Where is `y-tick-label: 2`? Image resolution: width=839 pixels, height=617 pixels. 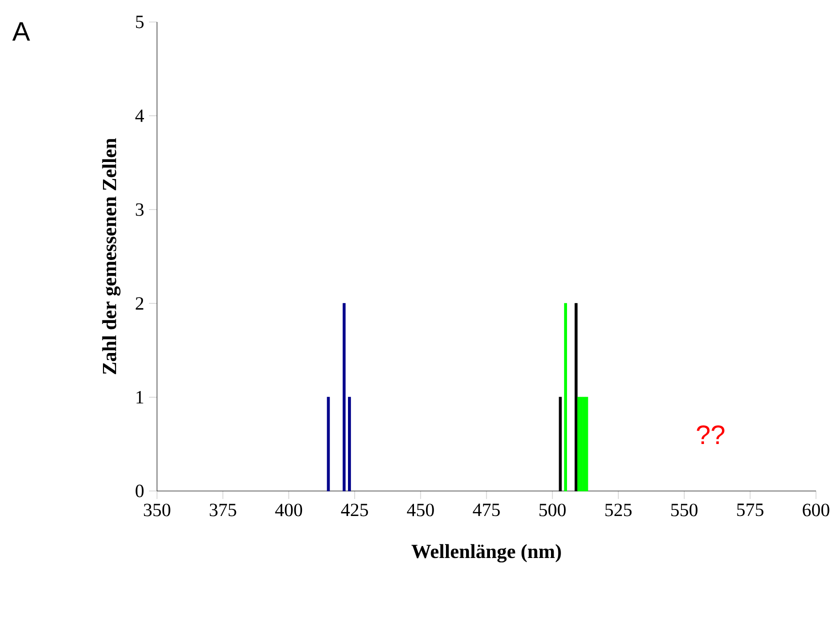 y-tick-label: 2 is located at coordinates (140, 303).